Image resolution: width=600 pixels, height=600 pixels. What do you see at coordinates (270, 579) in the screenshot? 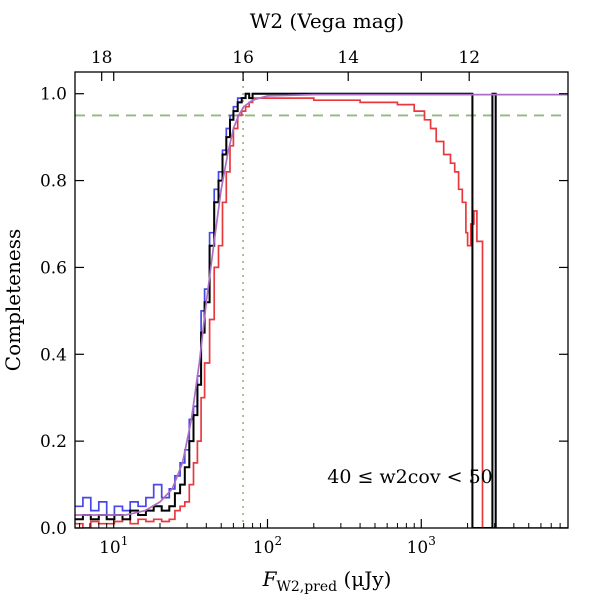
I see `x-axis-title-main: F` at bounding box center [270, 579].